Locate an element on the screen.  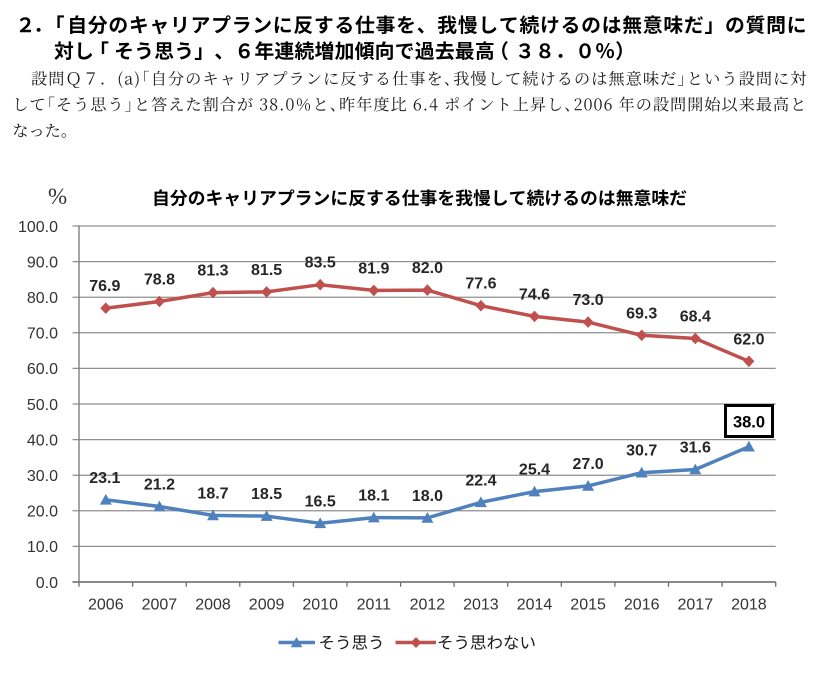
svg-text: 62.0 is located at coordinates (748, 339).